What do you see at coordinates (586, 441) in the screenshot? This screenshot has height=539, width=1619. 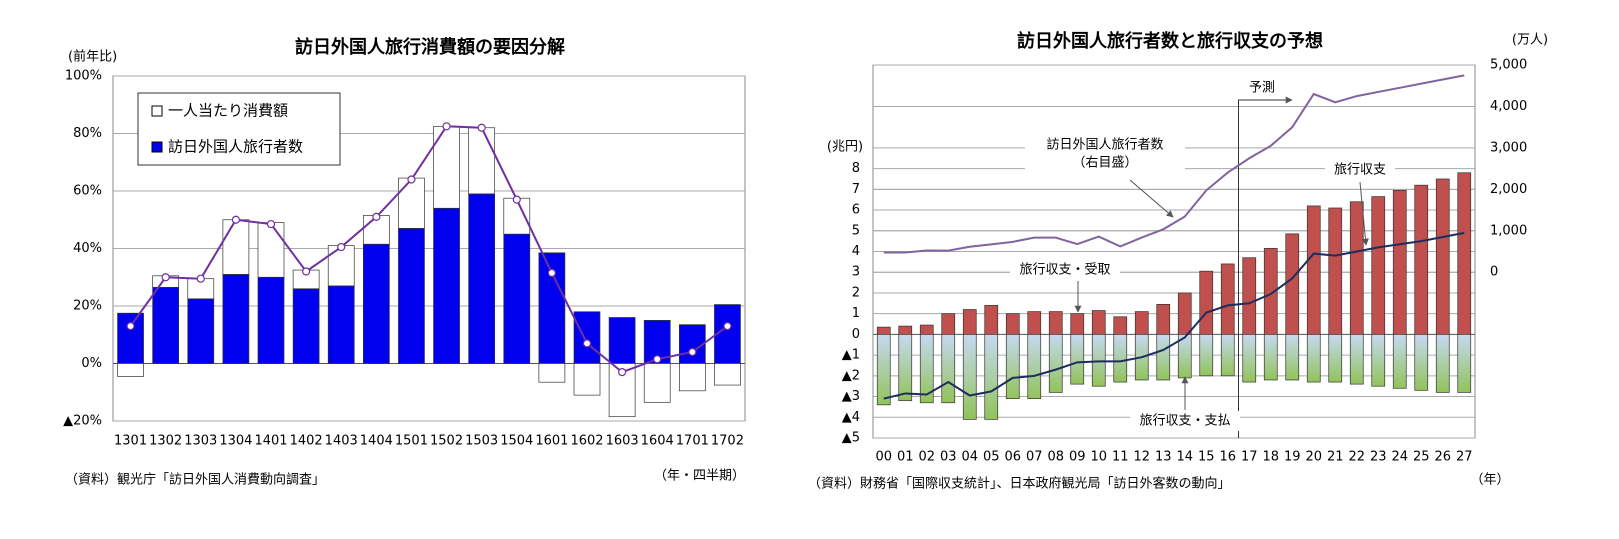 I see `x-tick-label: 1602` at bounding box center [586, 441].